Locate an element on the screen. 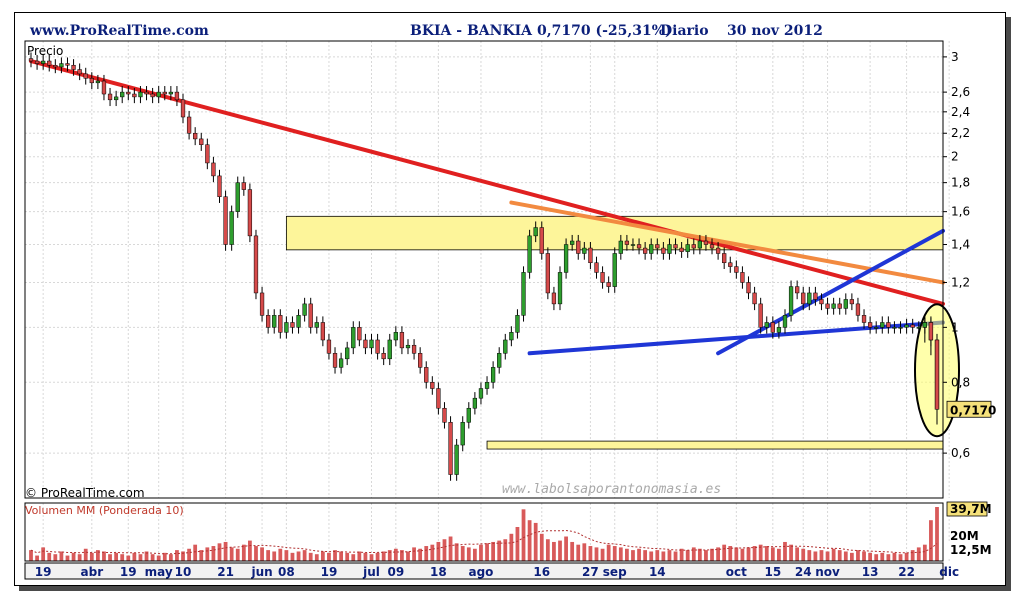 This screenshot has width=1020, height=600. watermark: www.labolsaporantonomasia.es is located at coordinates (611, 489).